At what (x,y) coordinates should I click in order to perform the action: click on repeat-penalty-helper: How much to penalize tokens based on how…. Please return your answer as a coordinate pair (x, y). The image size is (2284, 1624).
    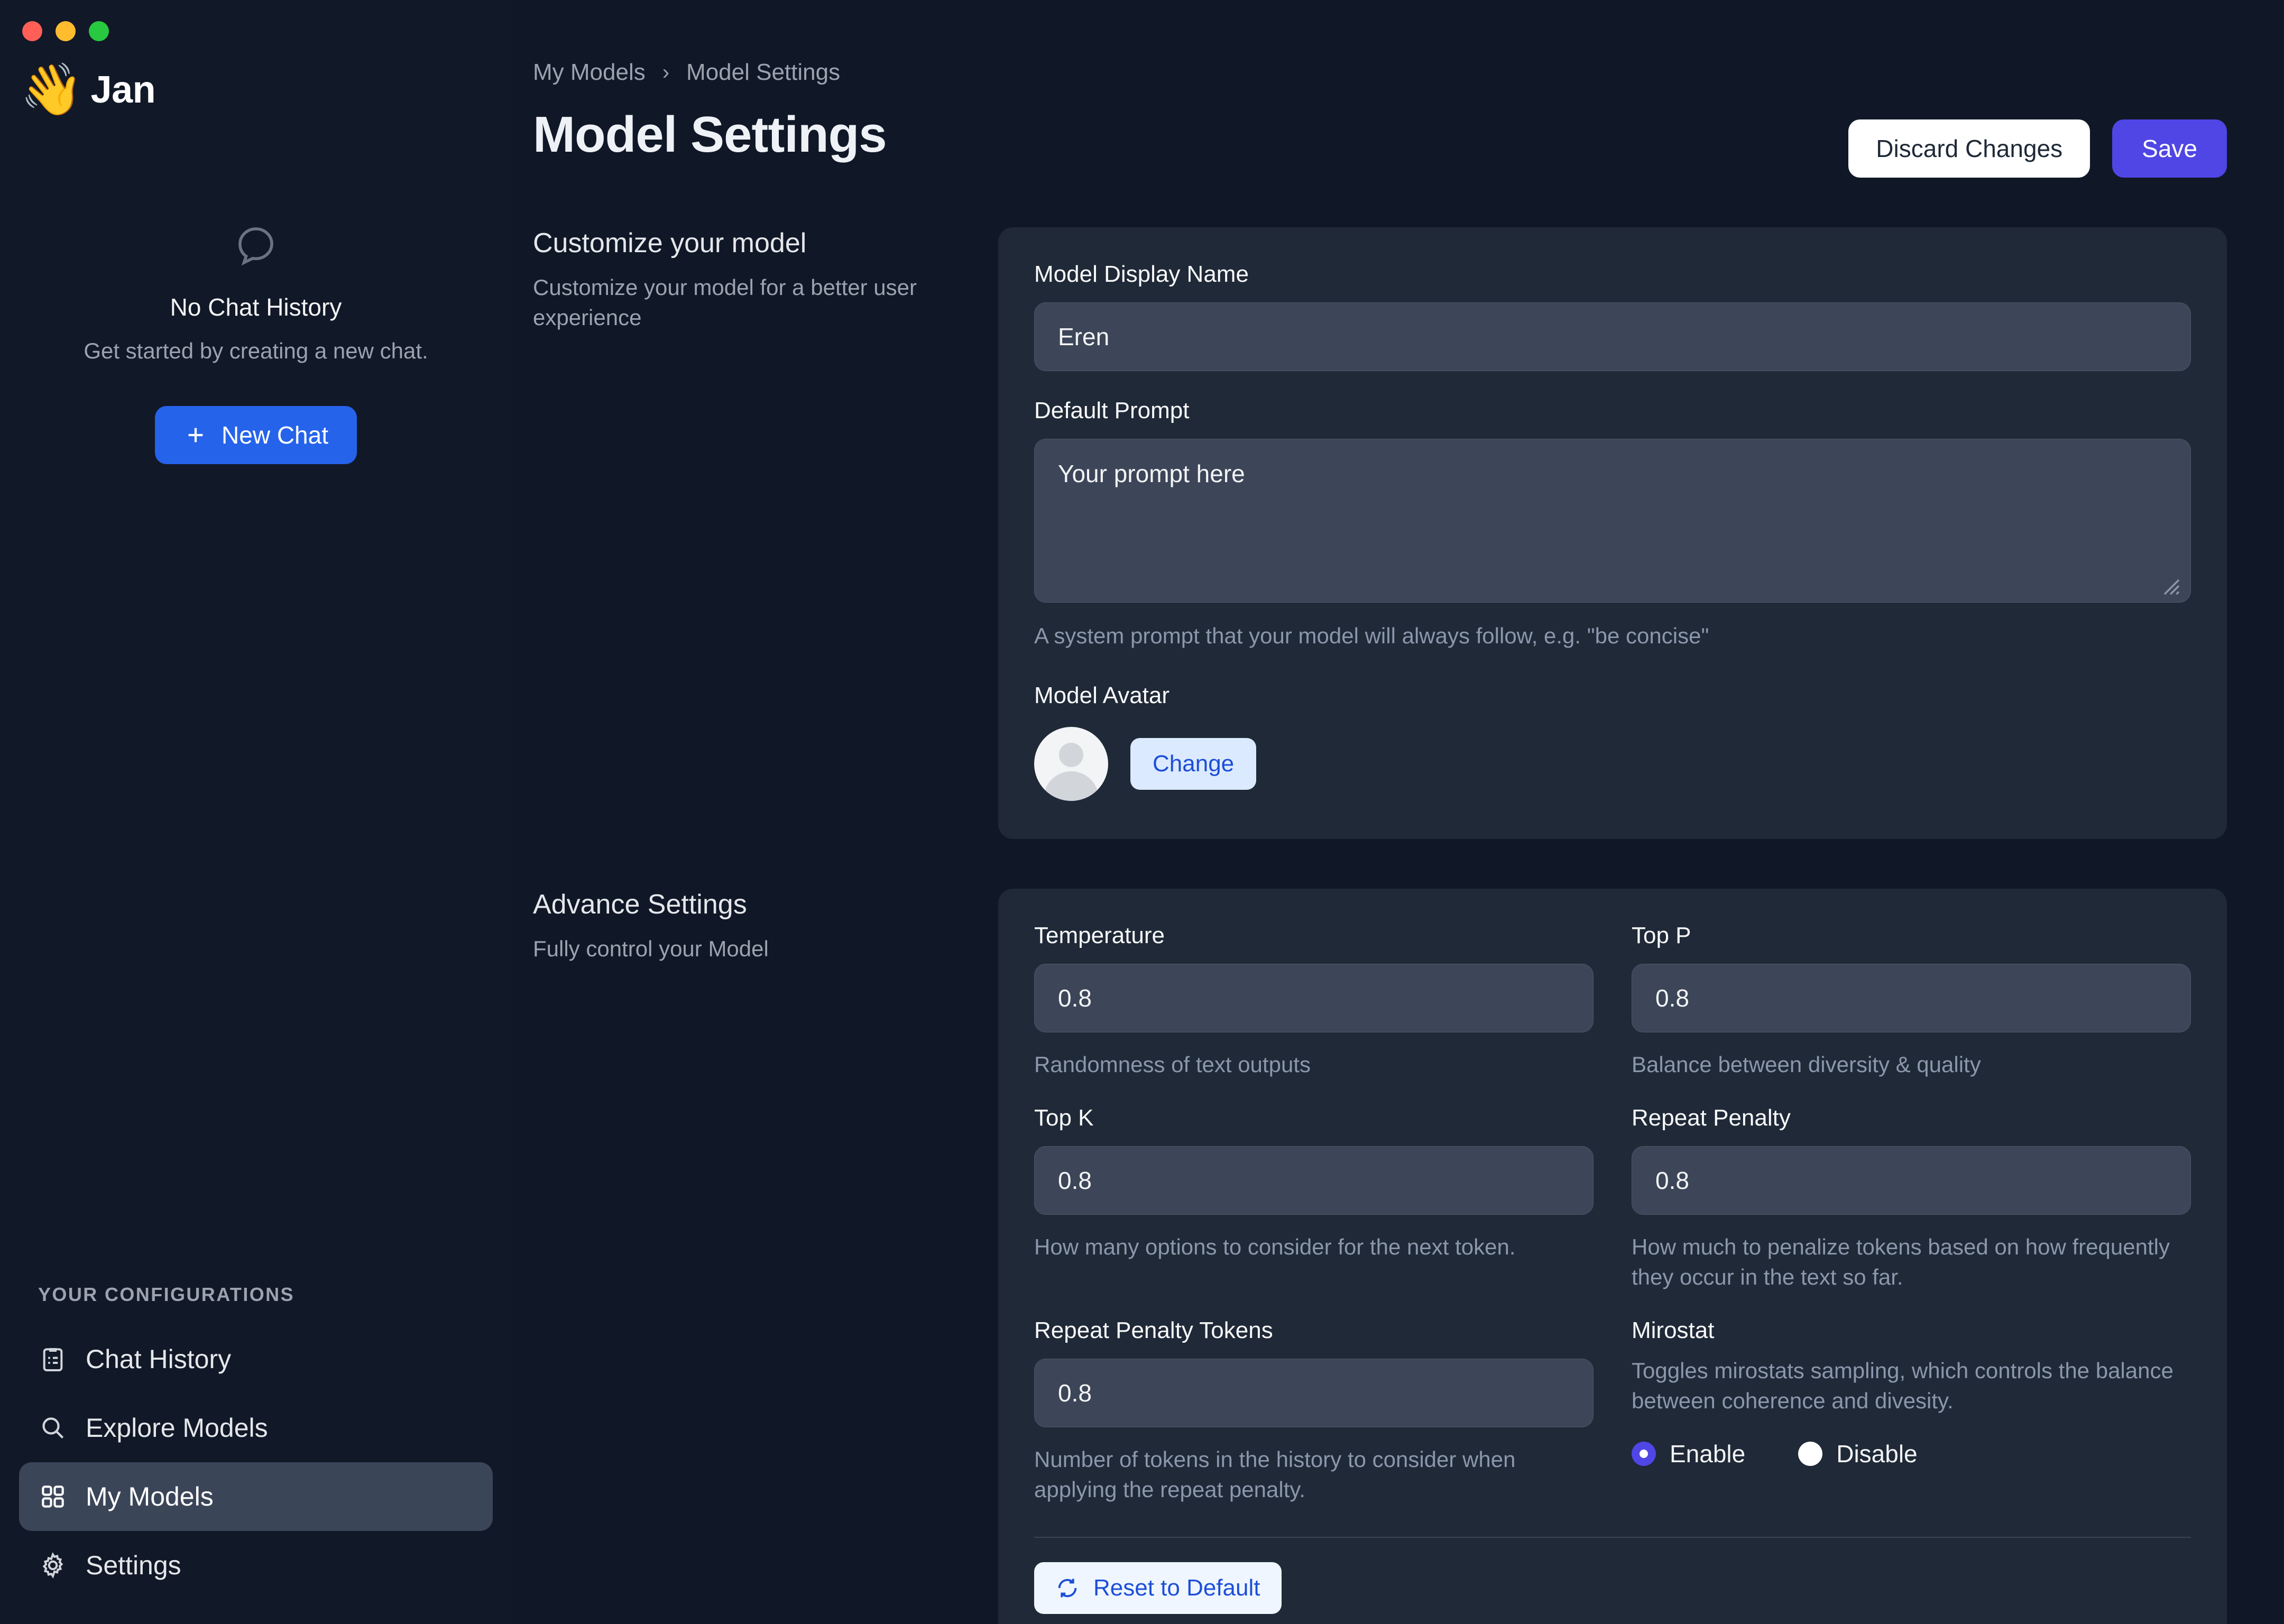
    Looking at the image, I should click on (1901, 1262).